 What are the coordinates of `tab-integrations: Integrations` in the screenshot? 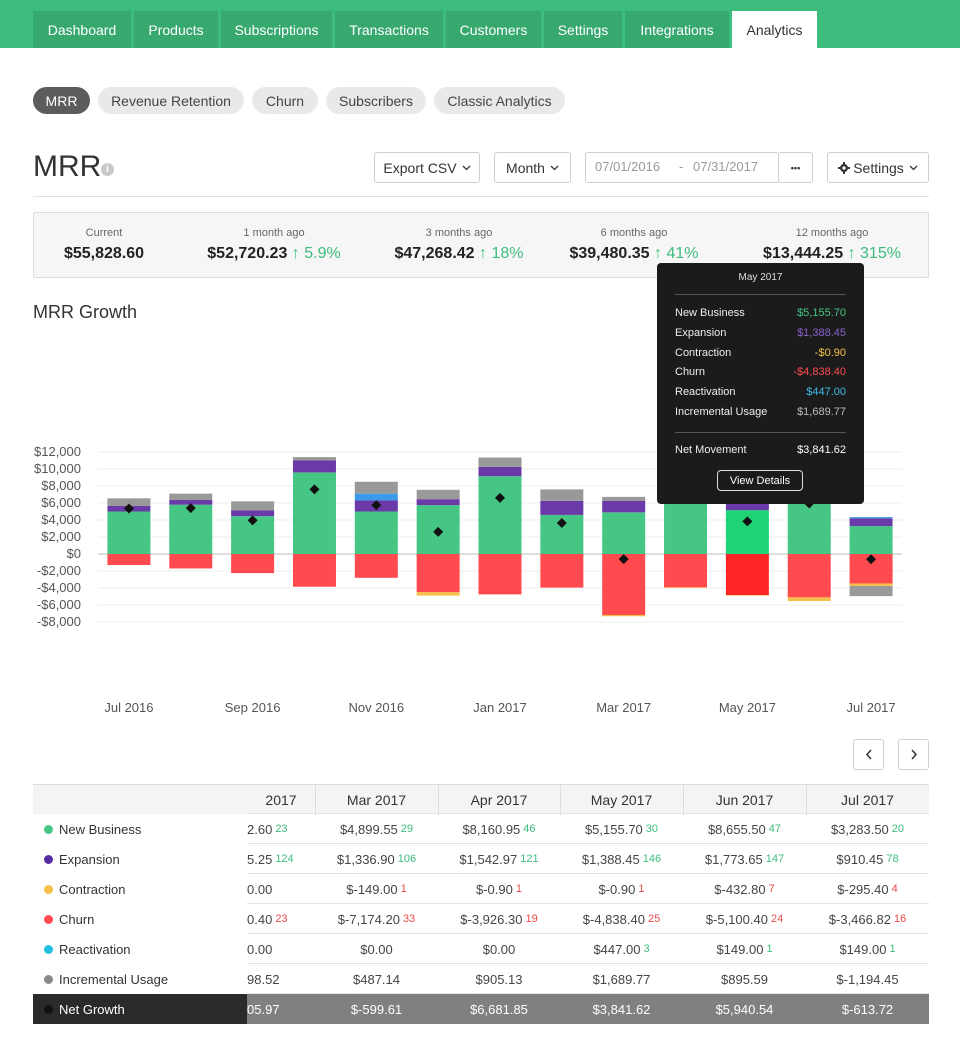 It's located at (677, 29).